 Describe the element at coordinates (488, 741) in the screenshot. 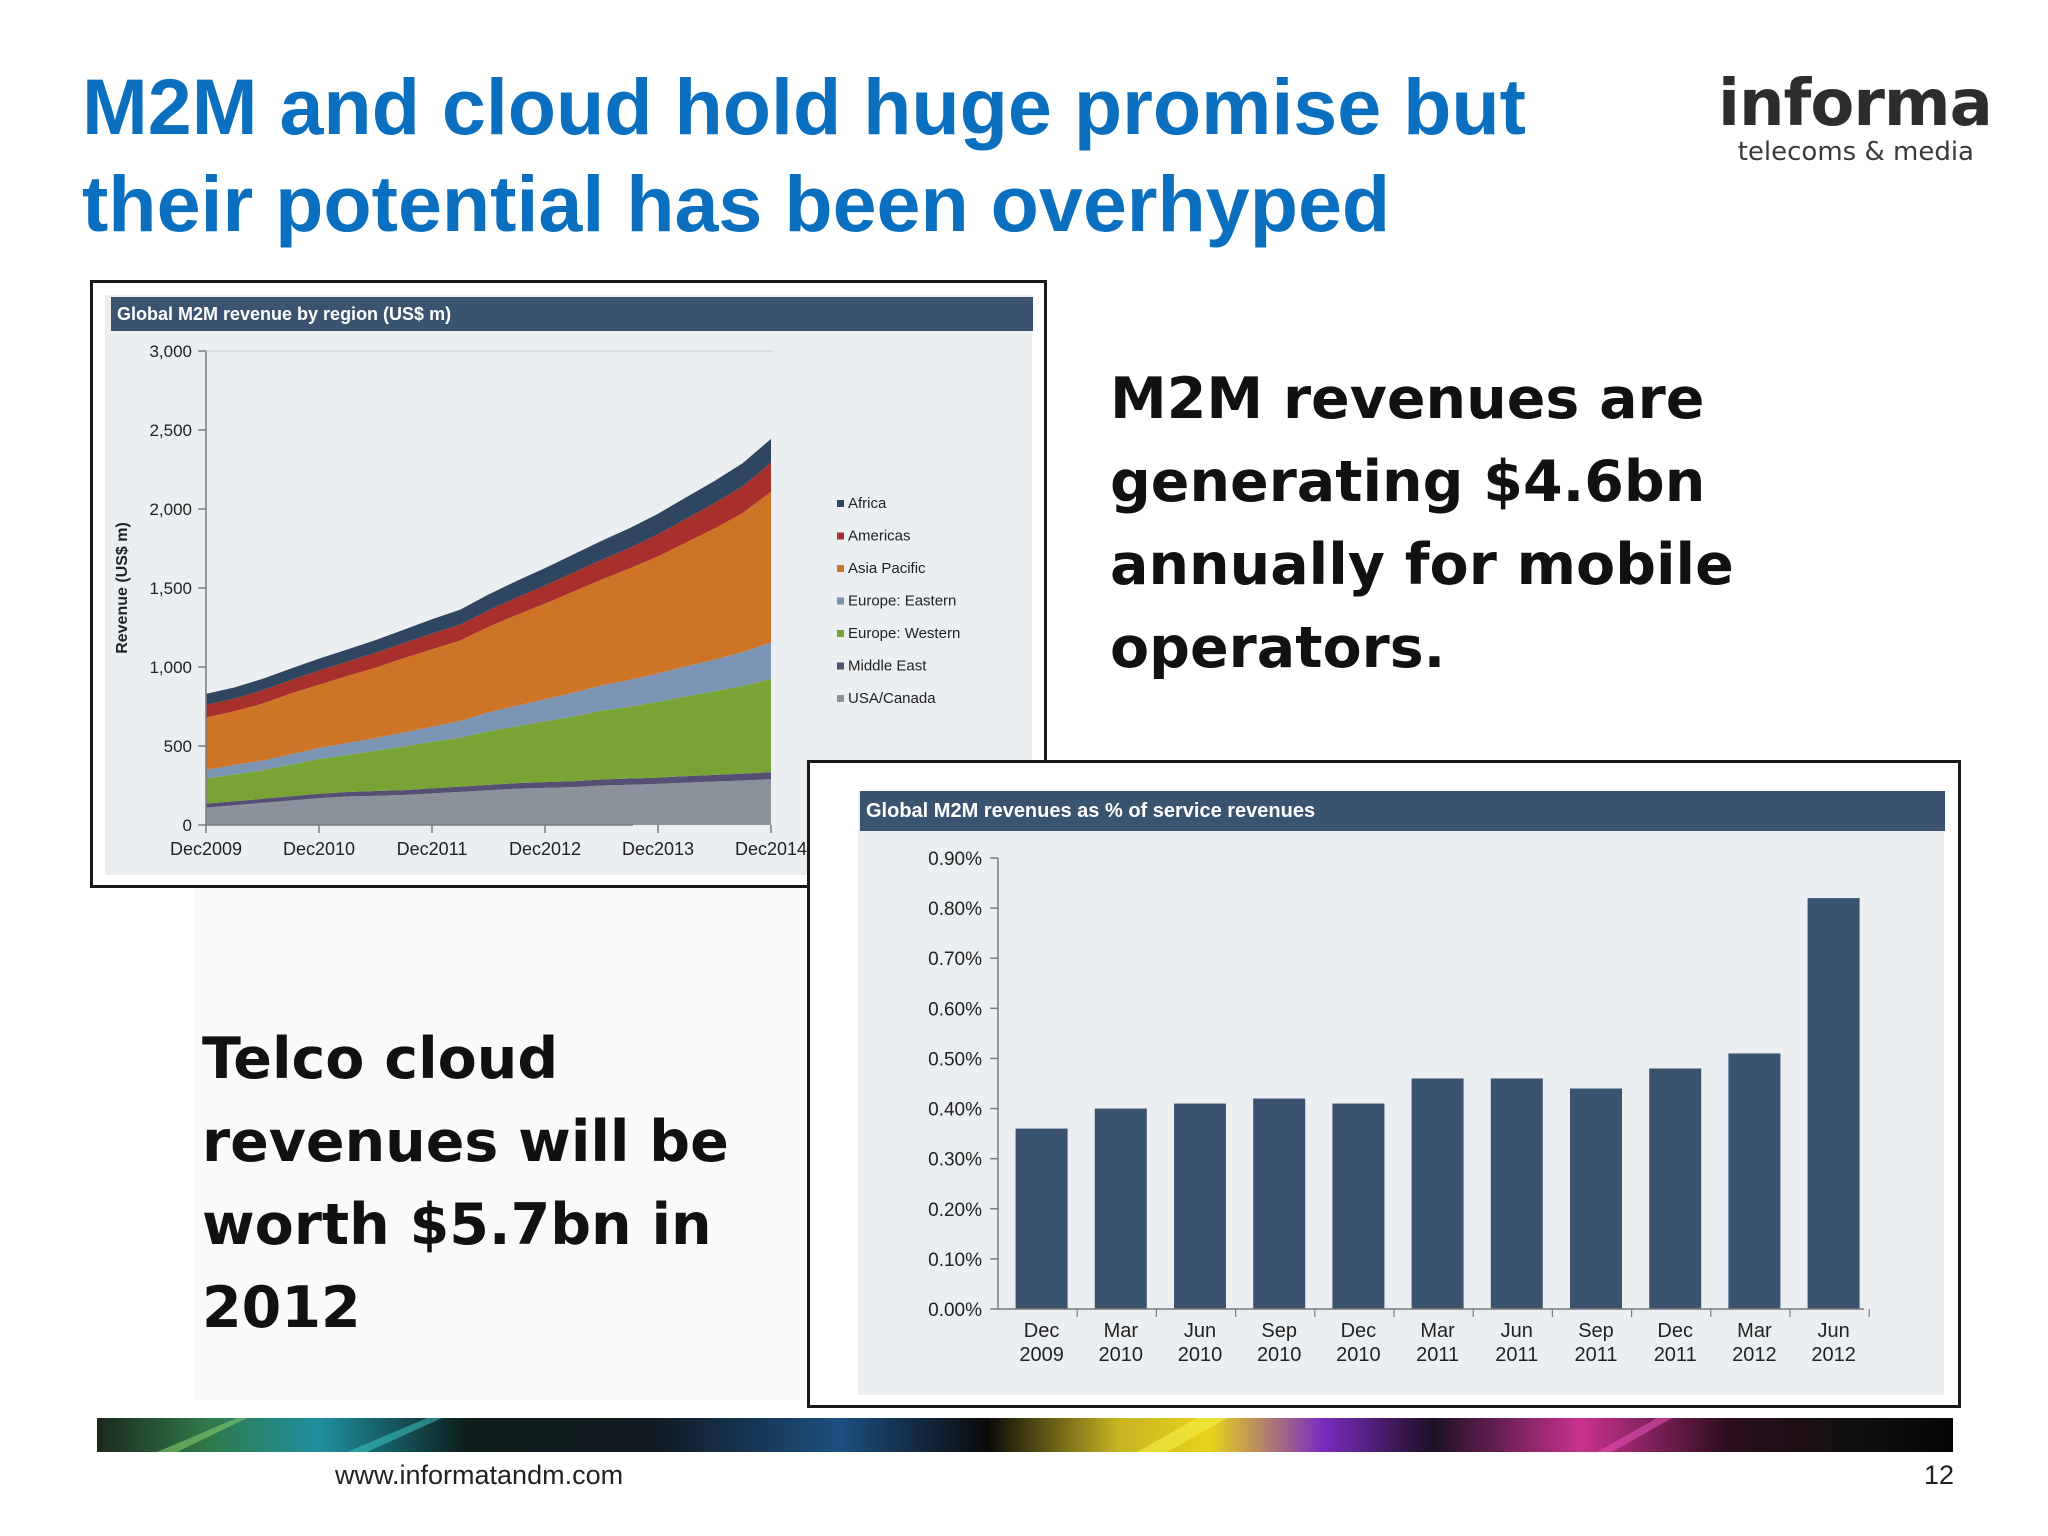

I see `area-series-europe-western` at that location.